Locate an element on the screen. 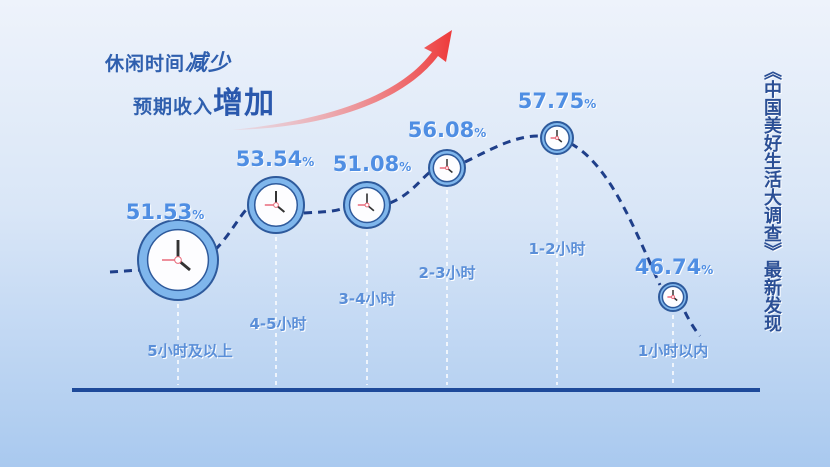  data-label: 57.75% is located at coordinates (557, 101).